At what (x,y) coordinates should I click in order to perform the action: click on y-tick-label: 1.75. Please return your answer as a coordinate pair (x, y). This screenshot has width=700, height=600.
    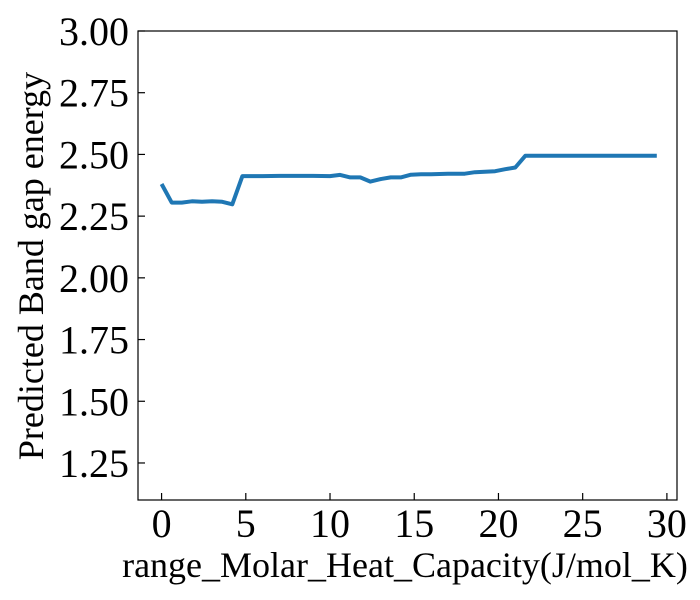
    Looking at the image, I should click on (94, 340).